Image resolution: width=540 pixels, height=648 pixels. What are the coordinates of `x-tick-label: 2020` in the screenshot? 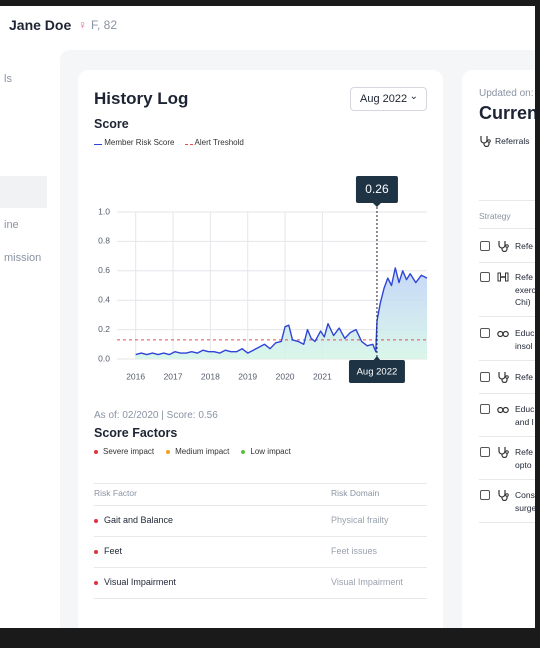 It's located at (285, 376).